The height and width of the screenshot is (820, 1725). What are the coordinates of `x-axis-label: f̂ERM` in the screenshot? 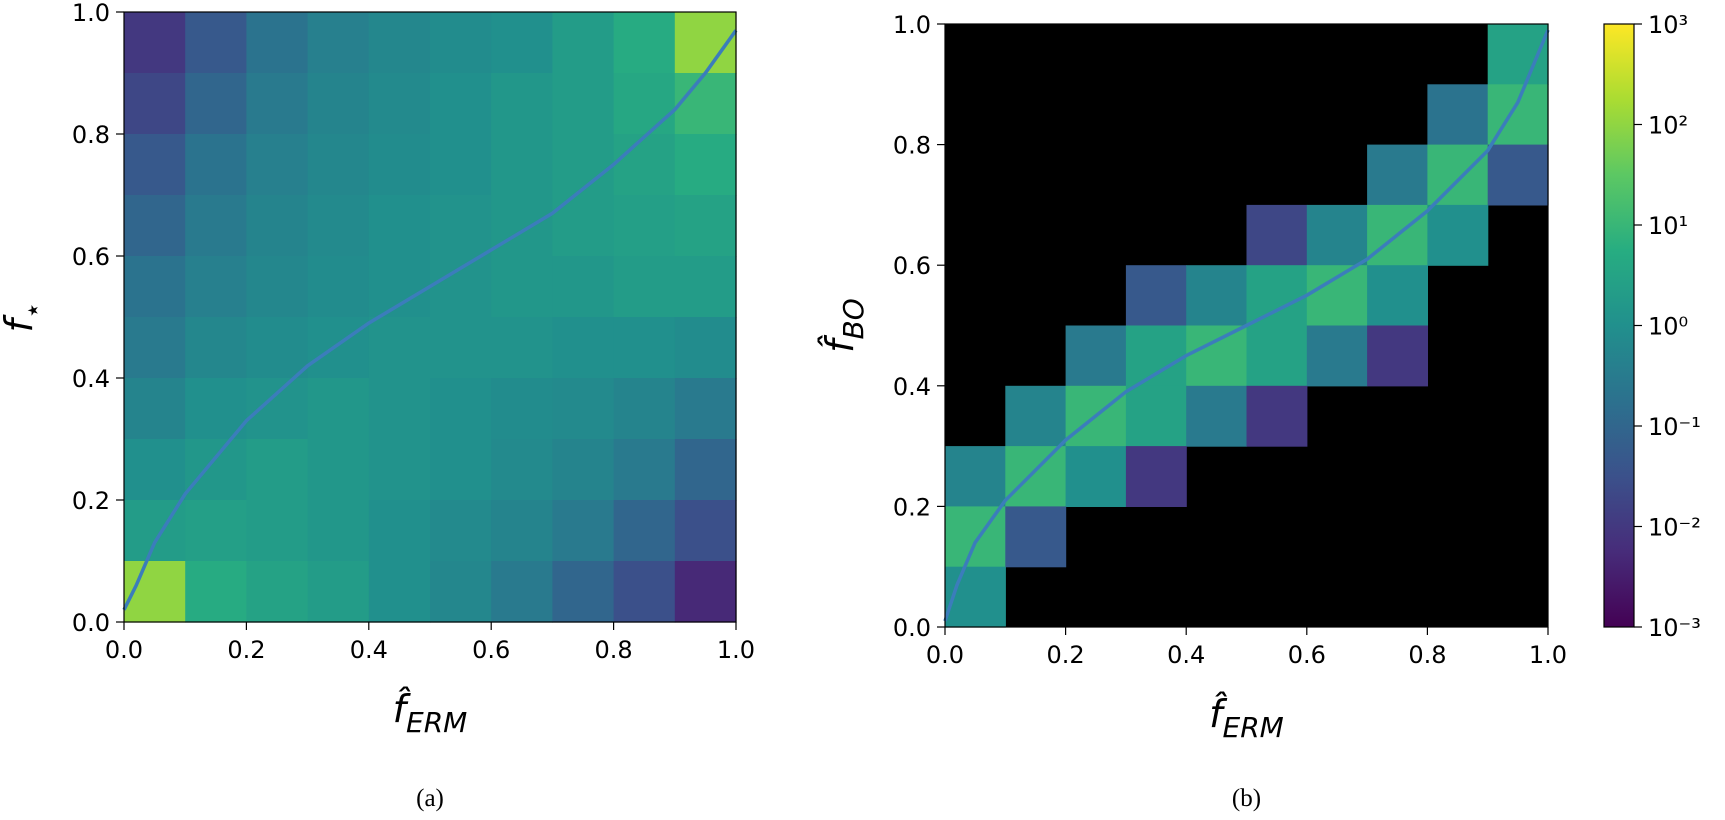 It's located at (1246, 718).